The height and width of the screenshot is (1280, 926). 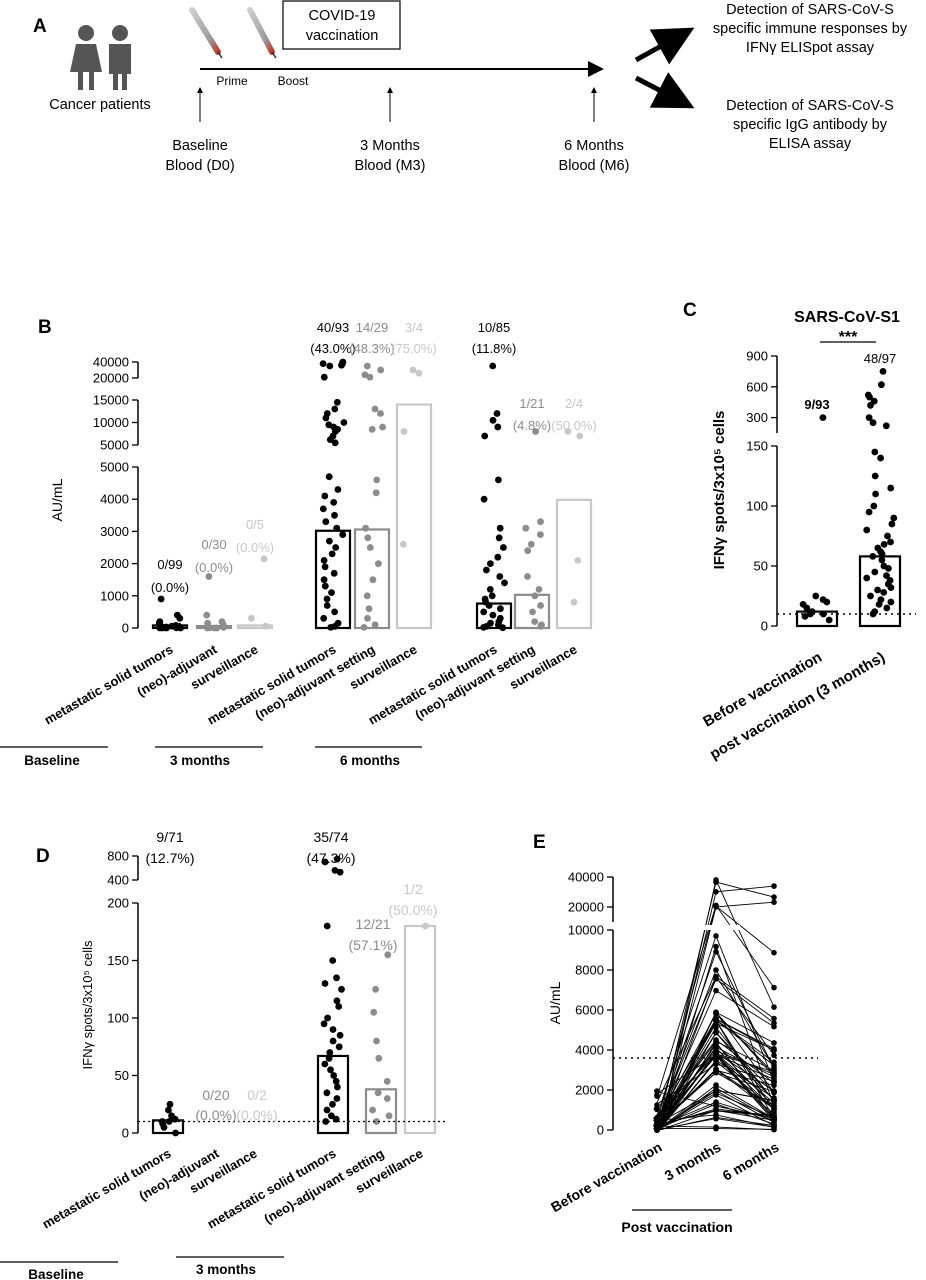 I want to click on elispot-line3: IFNγ ELISpot assay, so click(x=810, y=48).